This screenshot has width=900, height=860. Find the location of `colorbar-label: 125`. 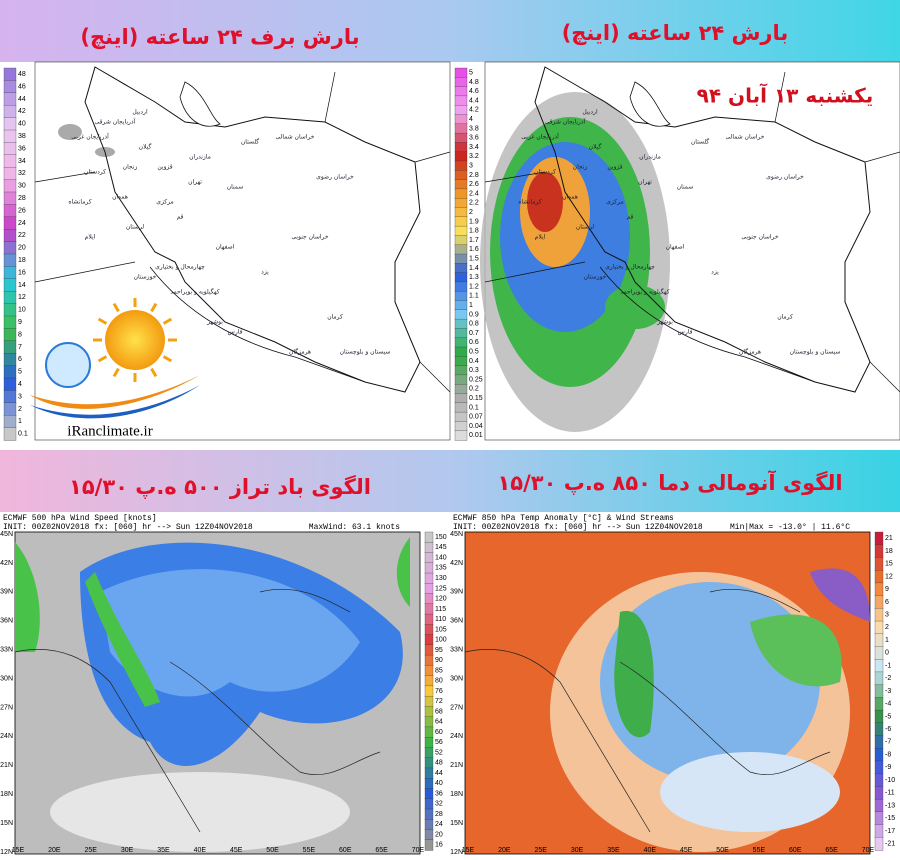

colorbar-label: 125 is located at coordinates (441, 588).